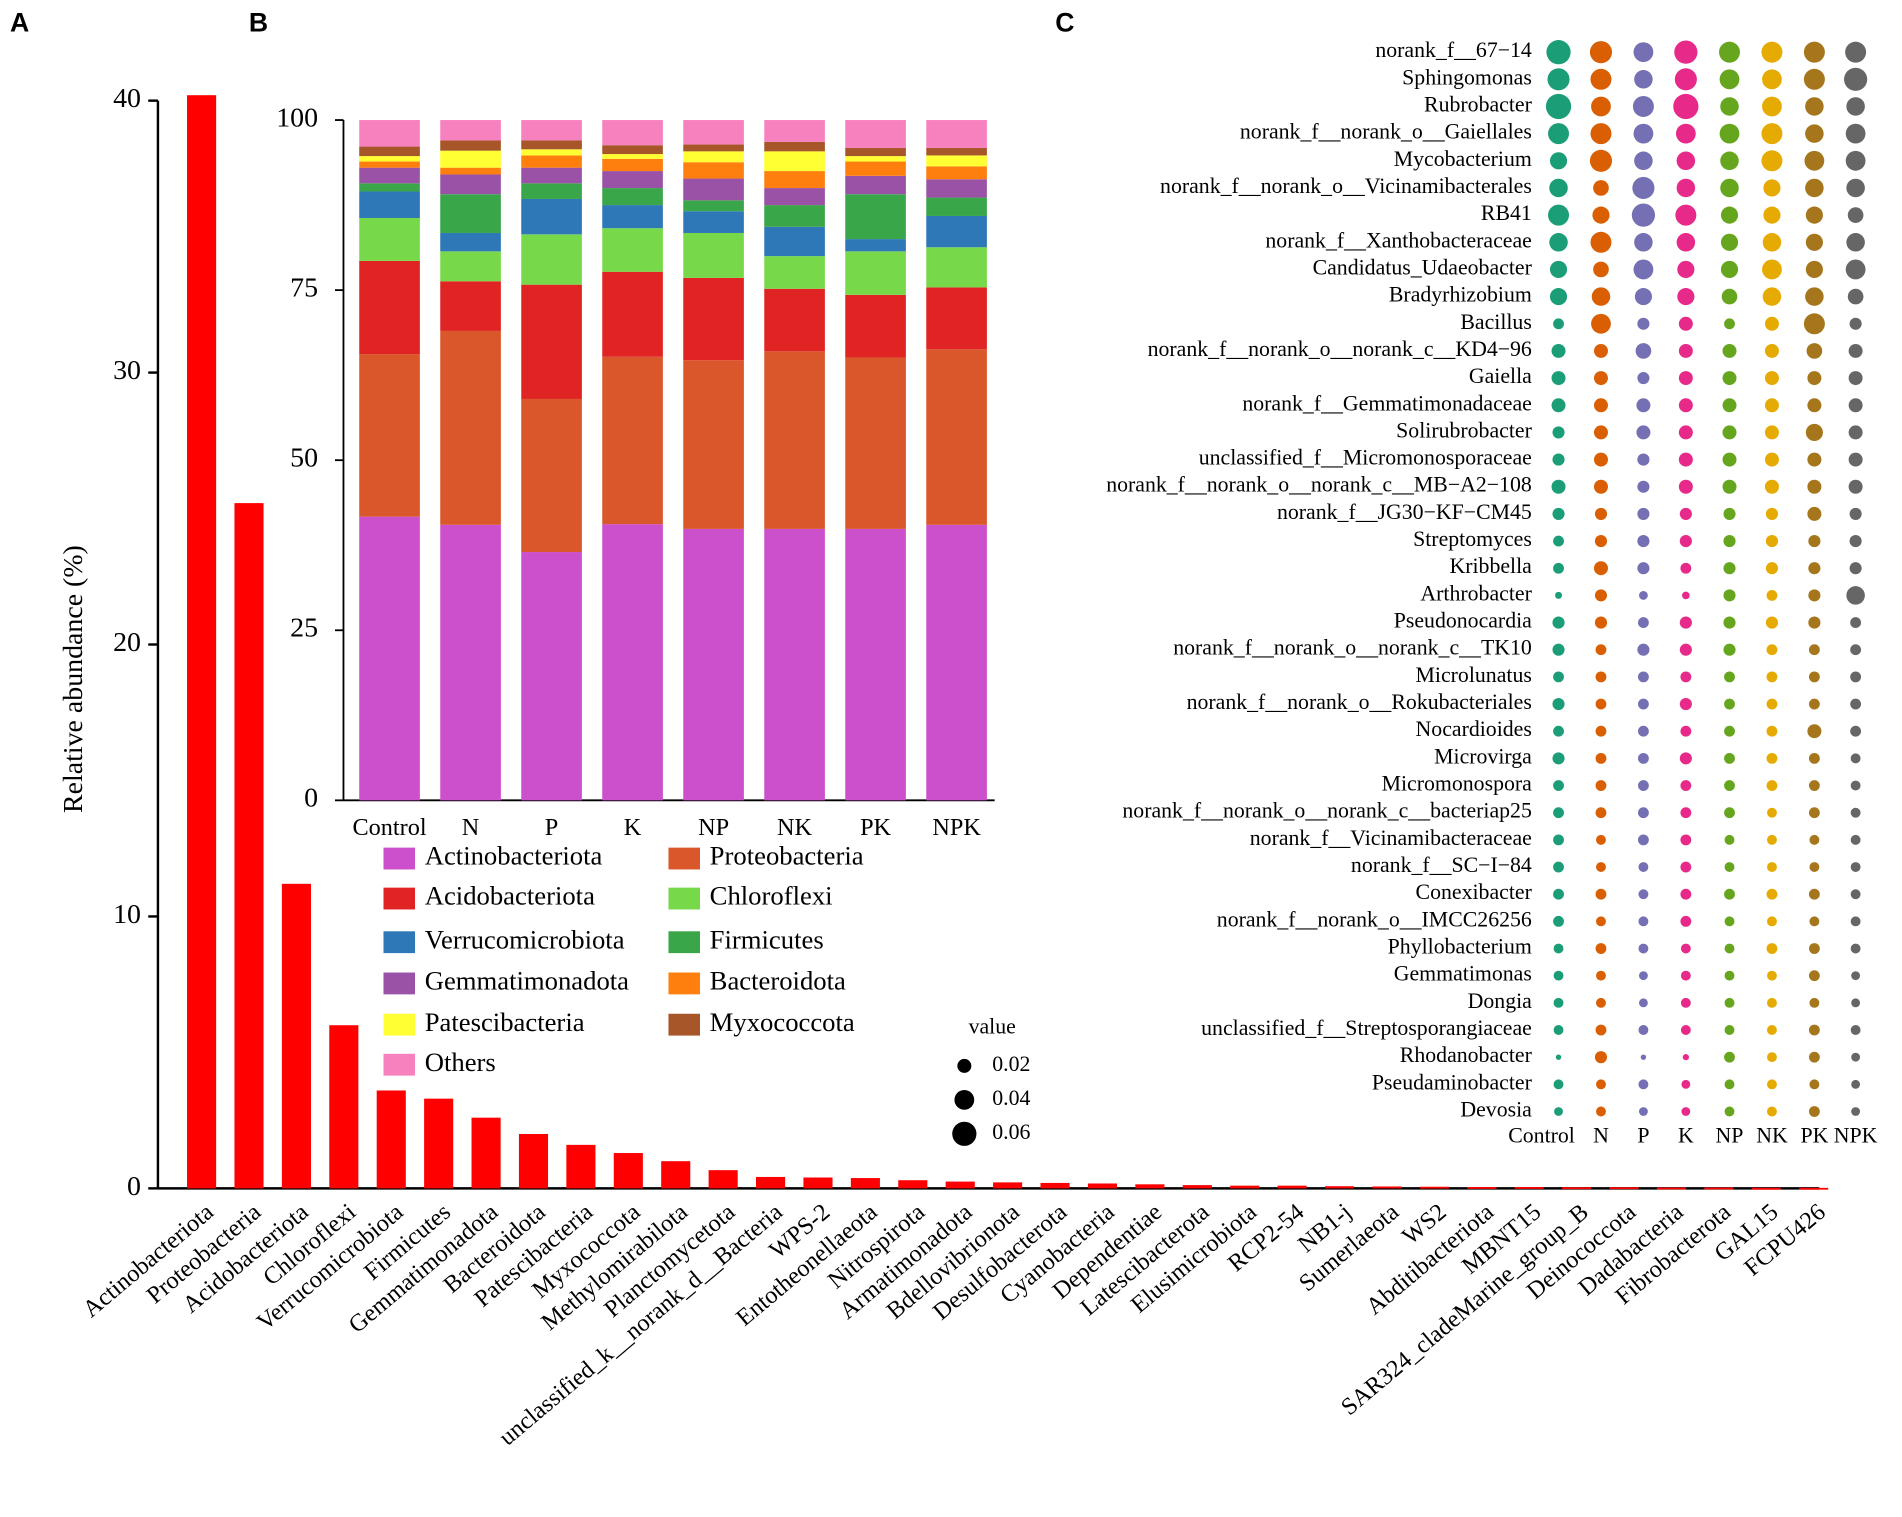 Image resolution: width=1902 pixels, height=1517 pixels. What do you see at coordinates (1474, 675) in the screenshot?
I see `row-label: Microlunatus` at bounding box center [1474, 675].